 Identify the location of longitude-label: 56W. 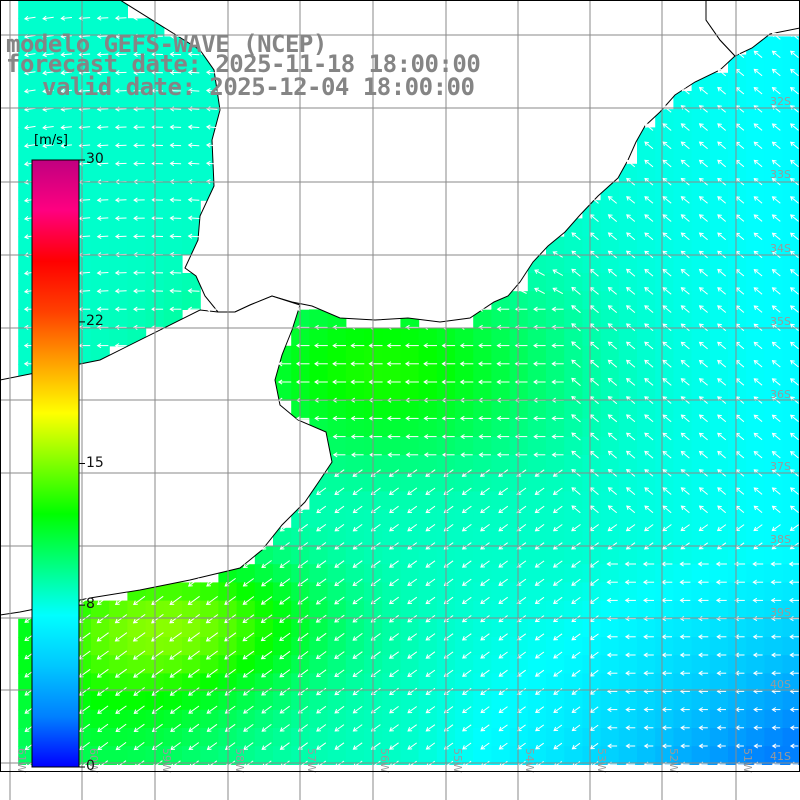
(384, 760).